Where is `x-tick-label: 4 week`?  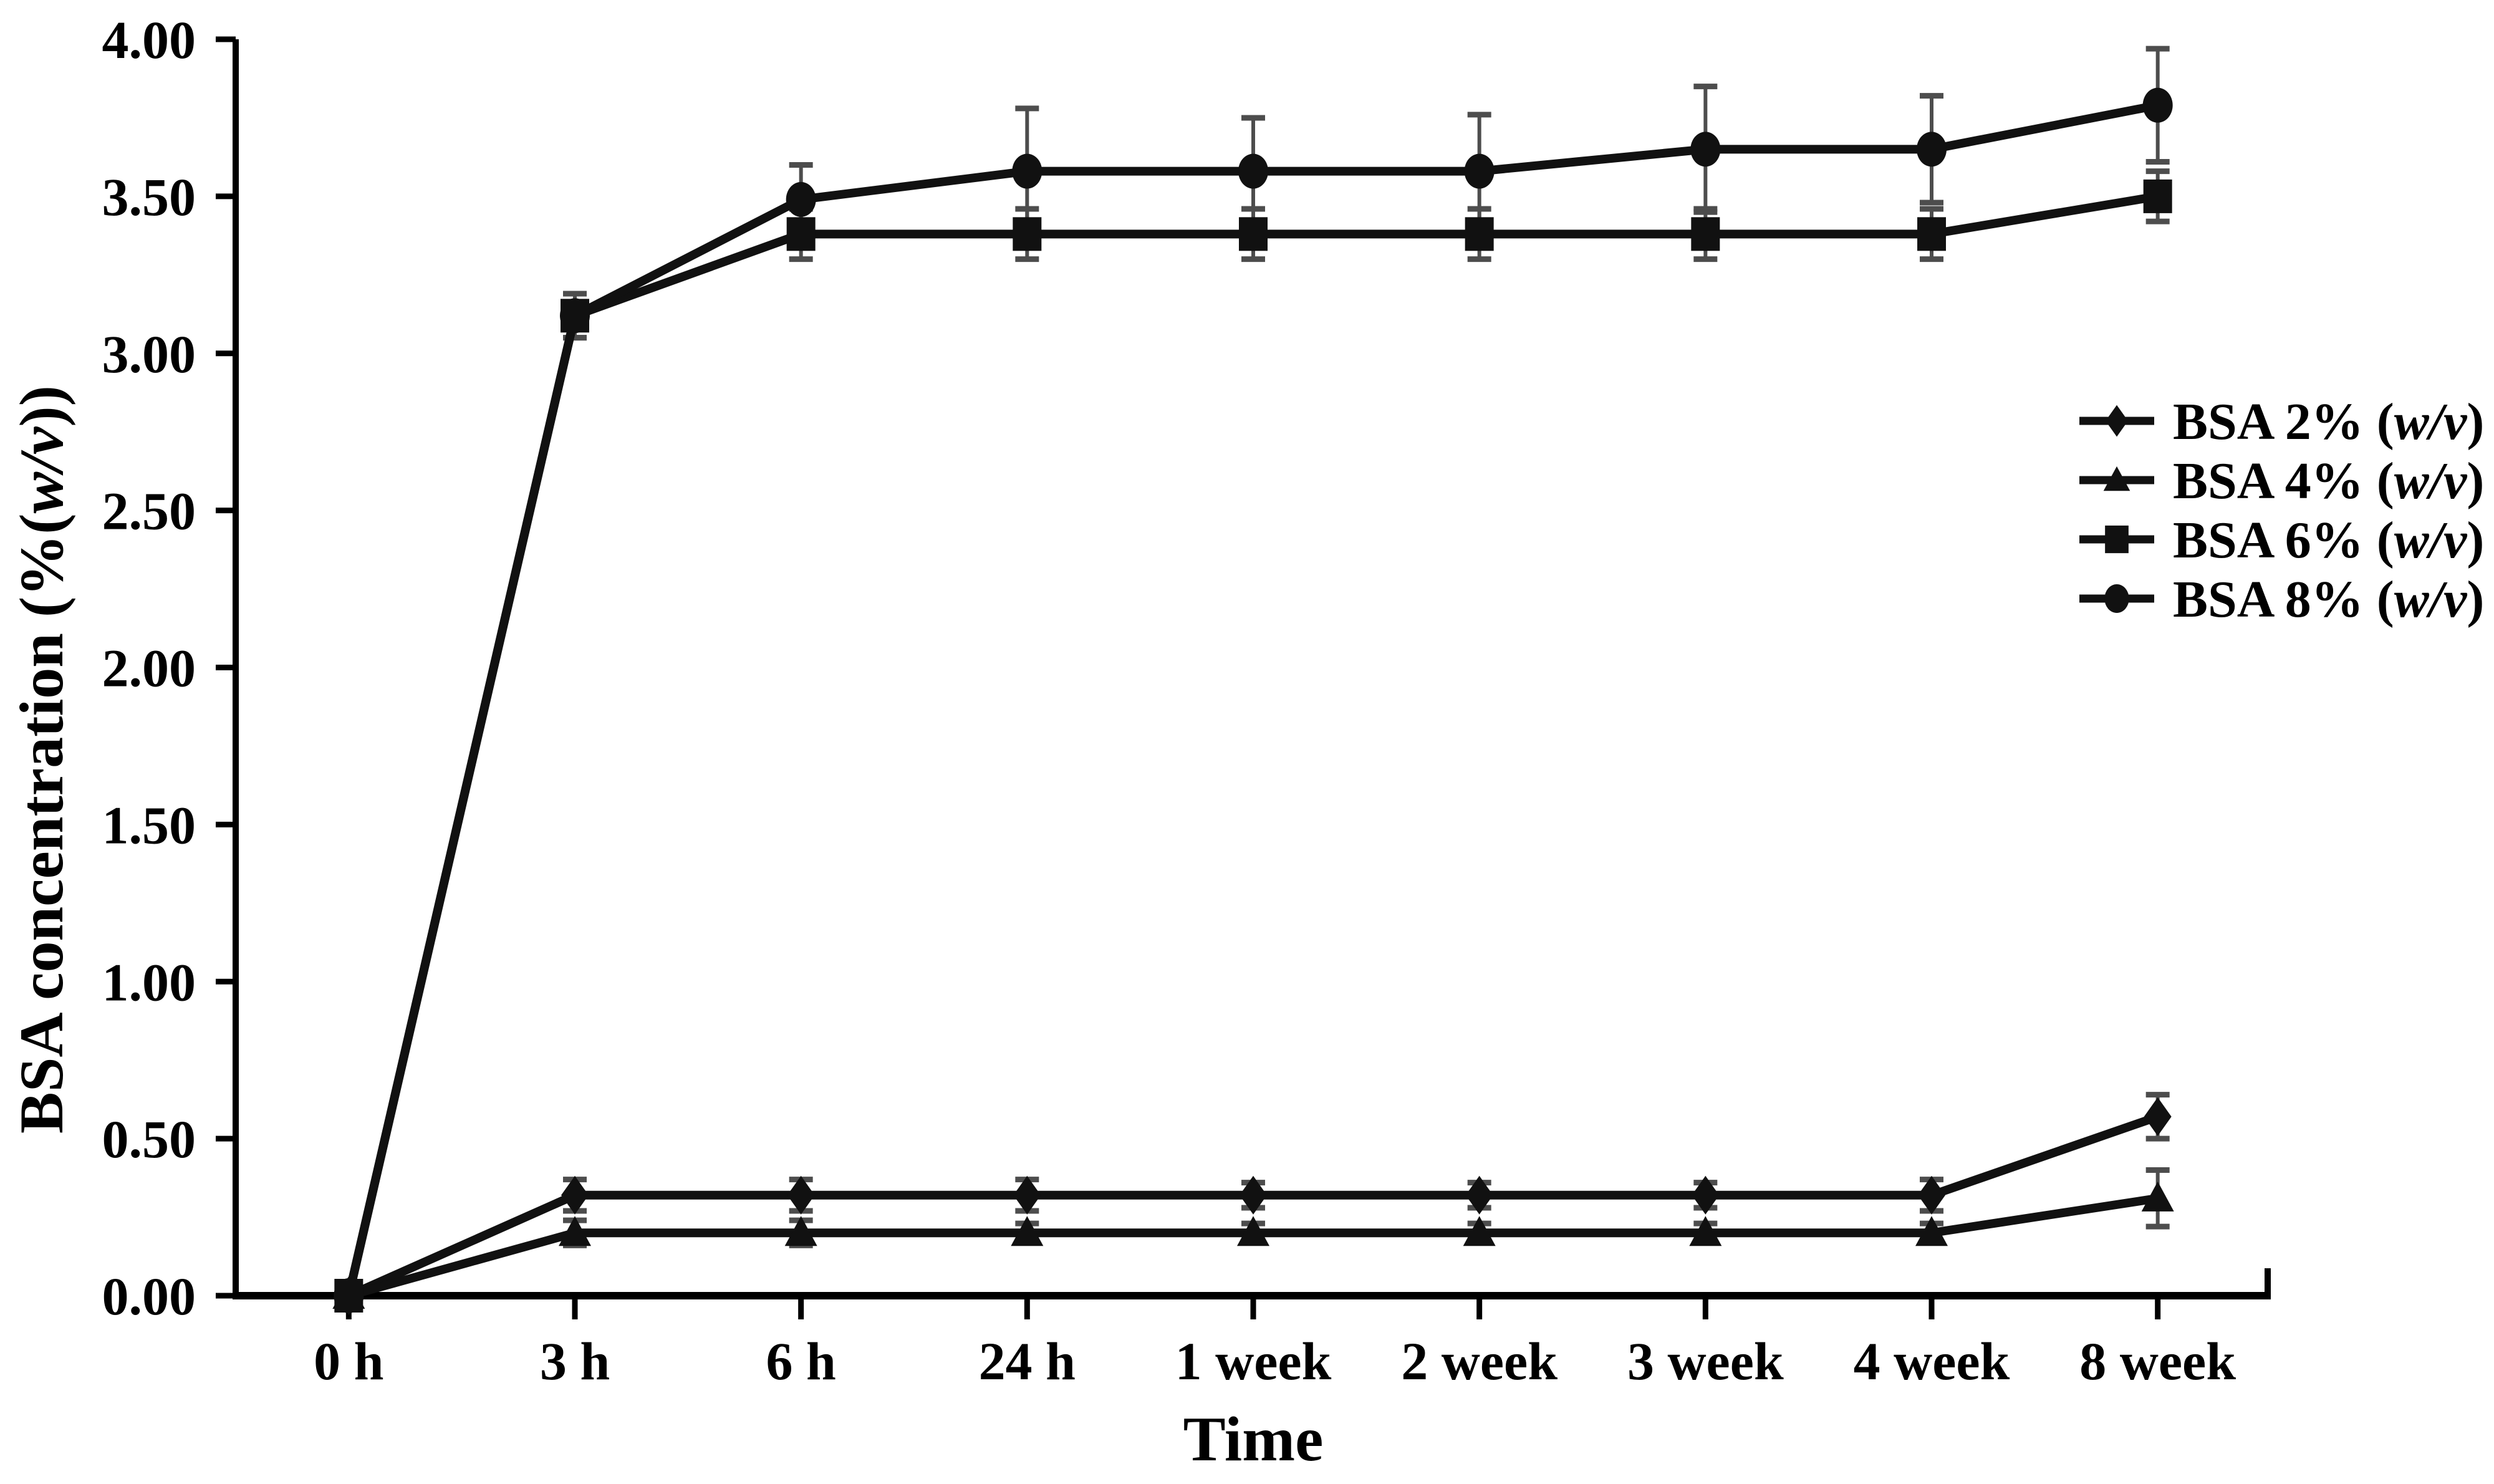 x-tick-label: 4 week is located at coordinates (1932, 1361).